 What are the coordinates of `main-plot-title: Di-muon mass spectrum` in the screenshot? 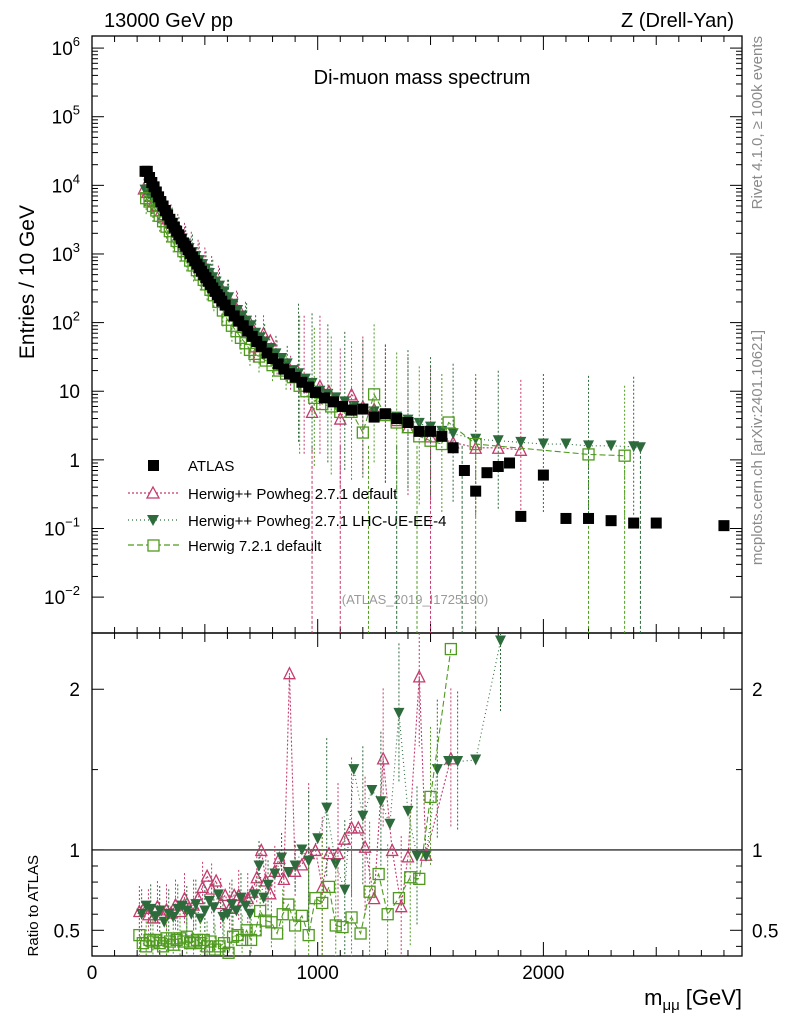 It's located at (422, 78).